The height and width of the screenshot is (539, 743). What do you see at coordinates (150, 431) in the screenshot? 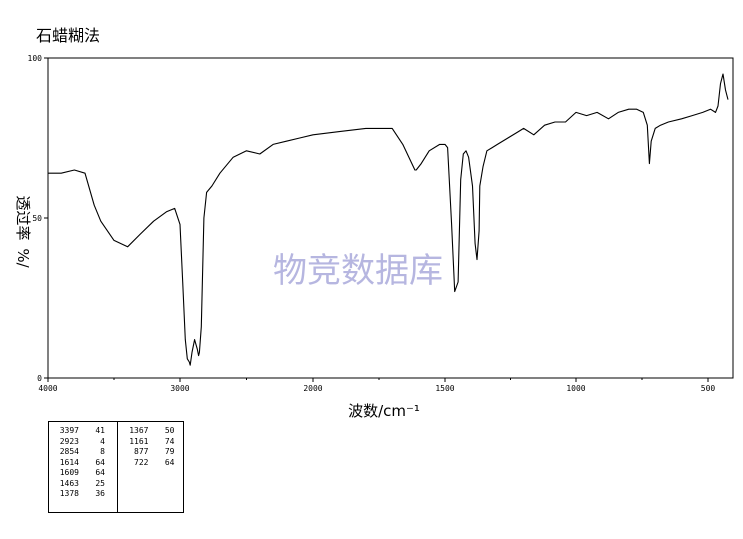
I see `peak-row: 1367 50` at bounding box center [150, 431].